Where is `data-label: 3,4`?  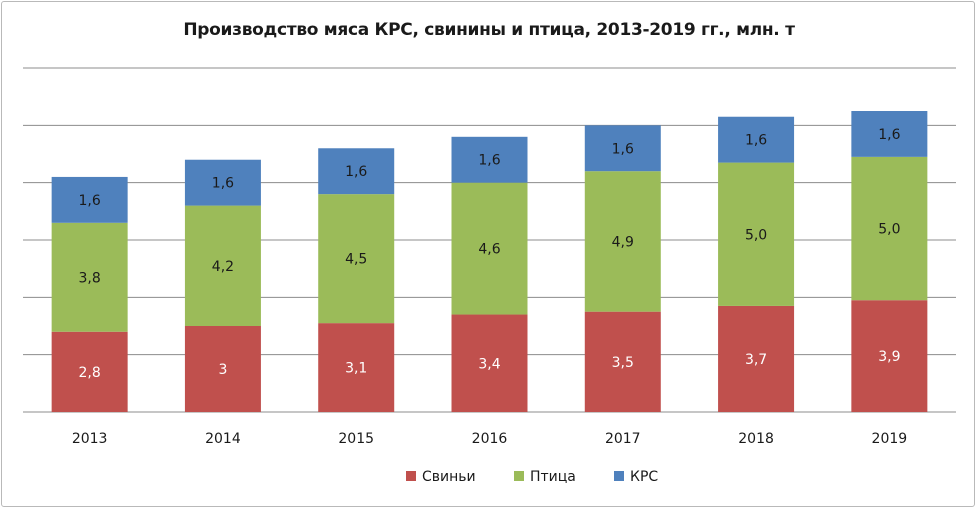 data-label: 3,4 is located at coordinates (489, 364).